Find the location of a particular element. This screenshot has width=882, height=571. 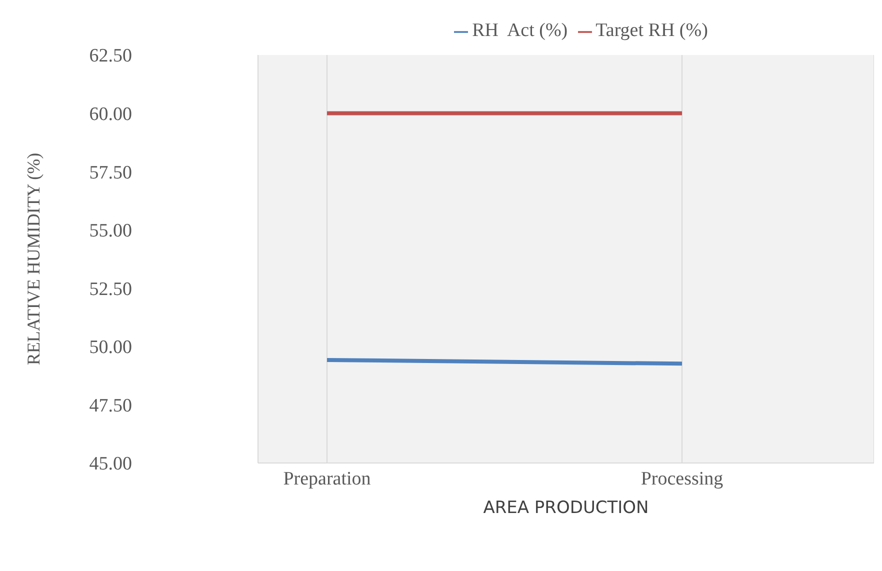

y-tick-label: 45.00 is located at coordinates (110, 464).